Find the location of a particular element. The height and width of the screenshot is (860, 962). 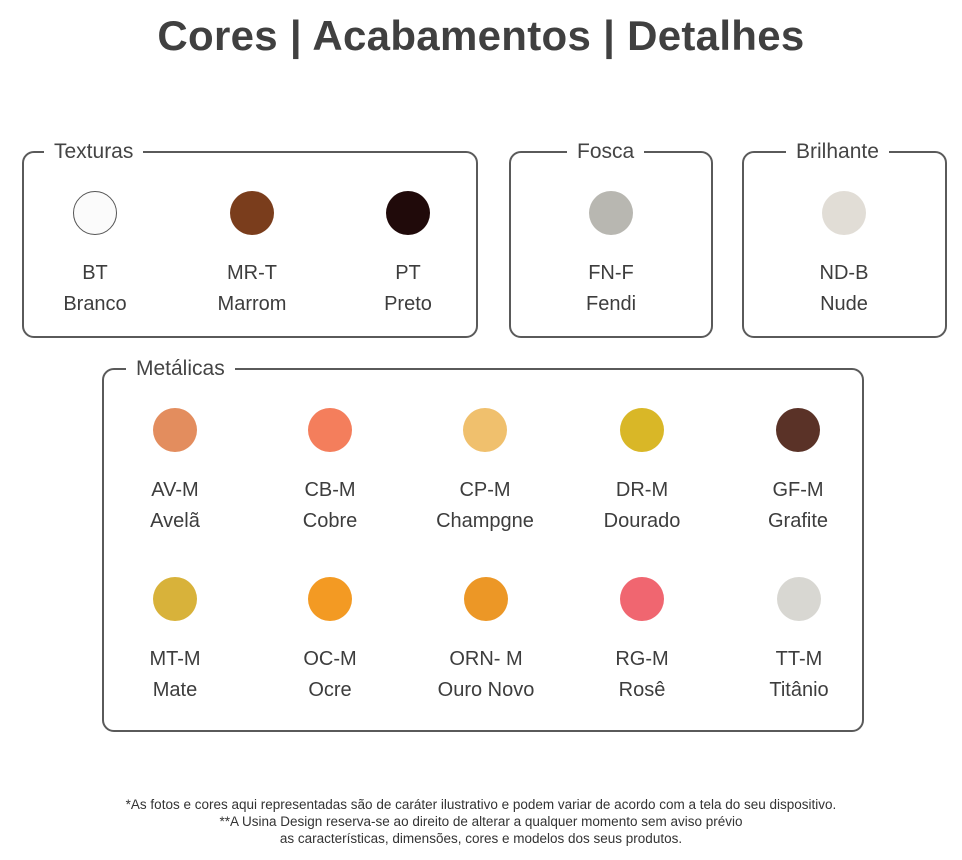

swatch-cp-m: CP-M Champgne is located at coordinates (485, 470).